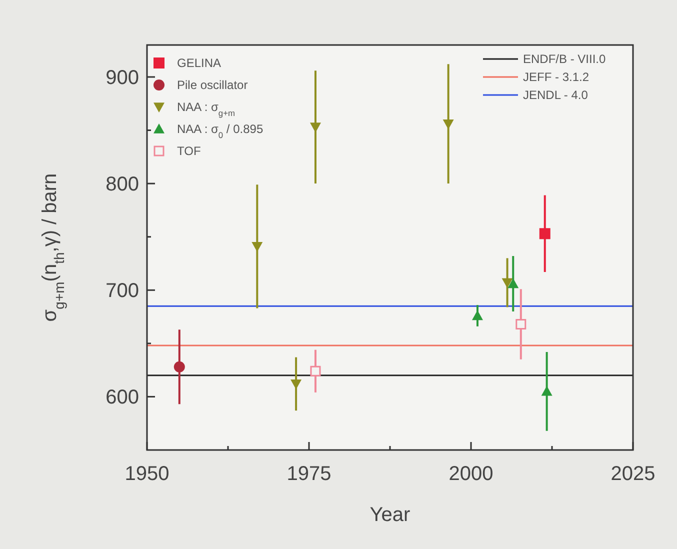  Describe the element at coordinates (471, 474) in the screenshot. I see `x-tick-label: 2000` at that location.